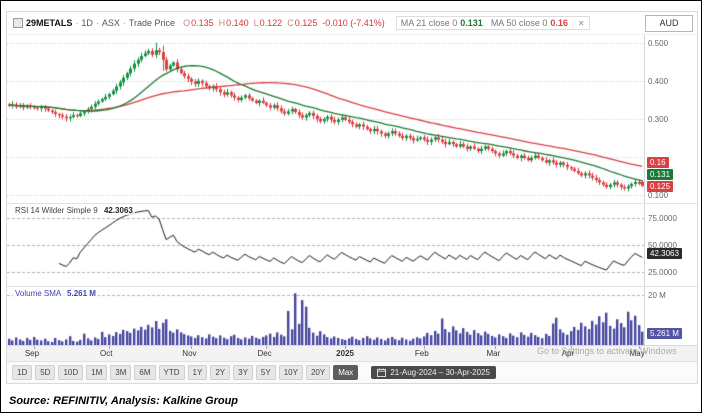  Describe the element at coordinates (318, 372) in the screenshot. I see `range-button-20y: 20Y` at that location.